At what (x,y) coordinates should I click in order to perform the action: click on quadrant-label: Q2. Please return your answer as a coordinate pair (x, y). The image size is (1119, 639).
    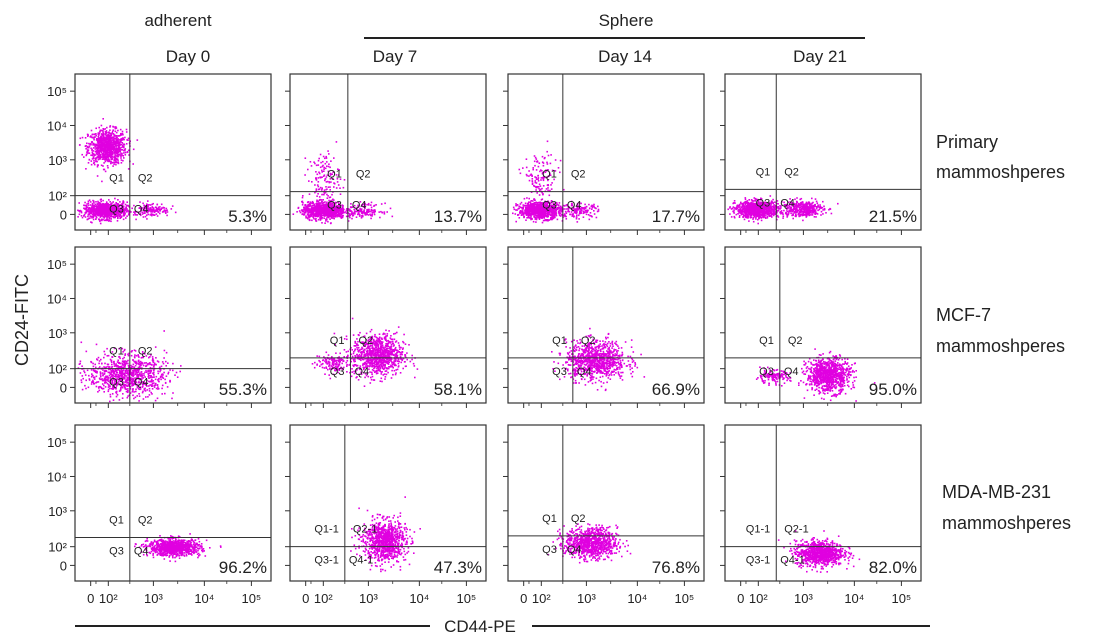
    Looking at the image, I should click on (145, 179).